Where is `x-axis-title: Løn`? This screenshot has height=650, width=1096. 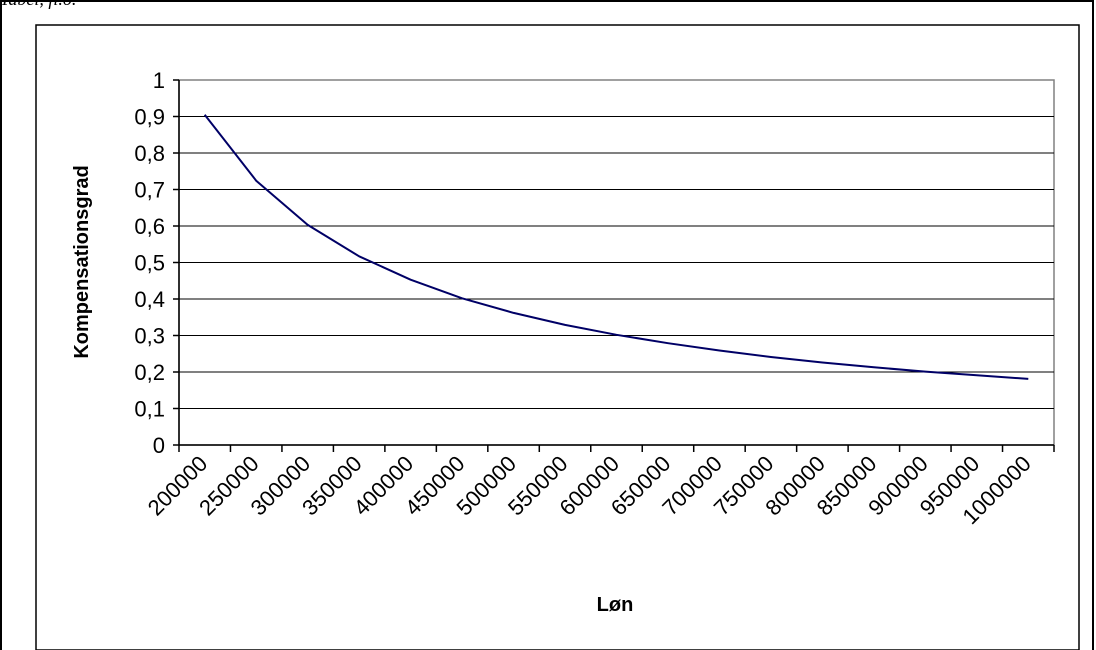
x-axis-title: Løn is located at coordinates (615, 605).